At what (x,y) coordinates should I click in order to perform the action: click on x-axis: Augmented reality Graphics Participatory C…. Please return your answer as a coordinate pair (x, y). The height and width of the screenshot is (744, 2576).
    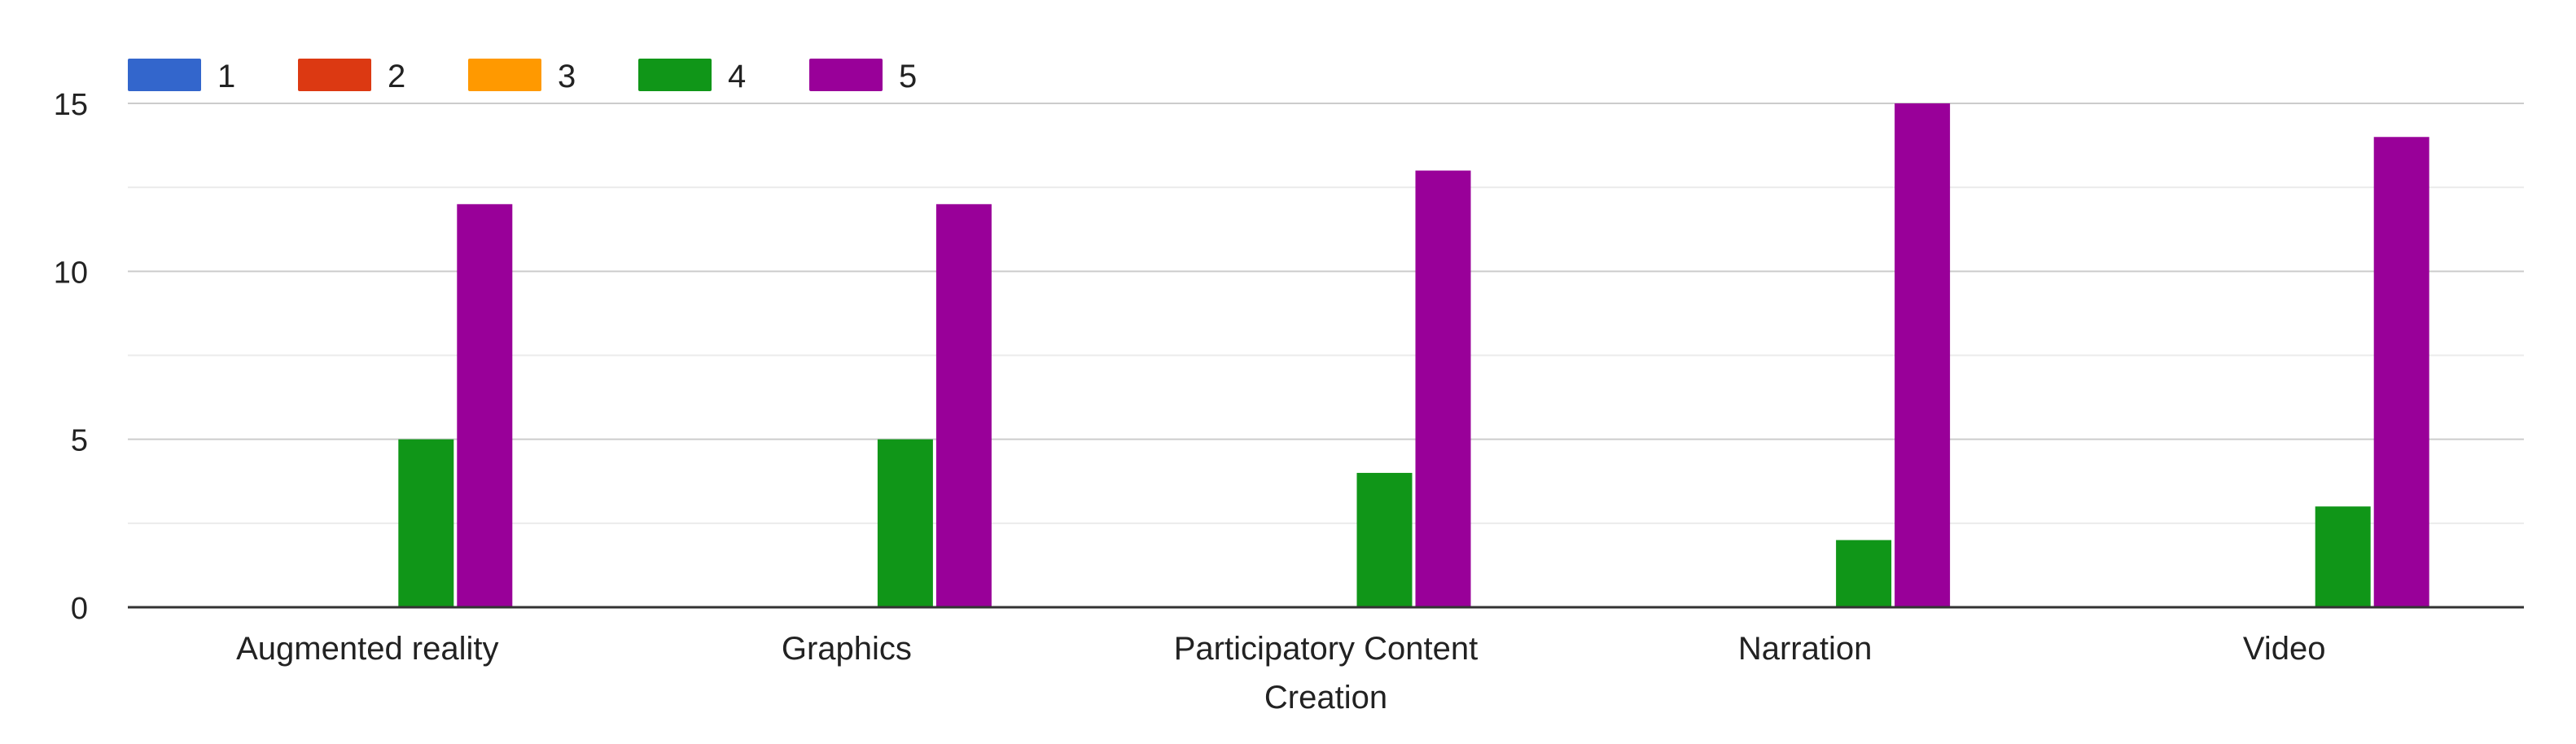
    Looking at the image, I should click on (1280, 673).